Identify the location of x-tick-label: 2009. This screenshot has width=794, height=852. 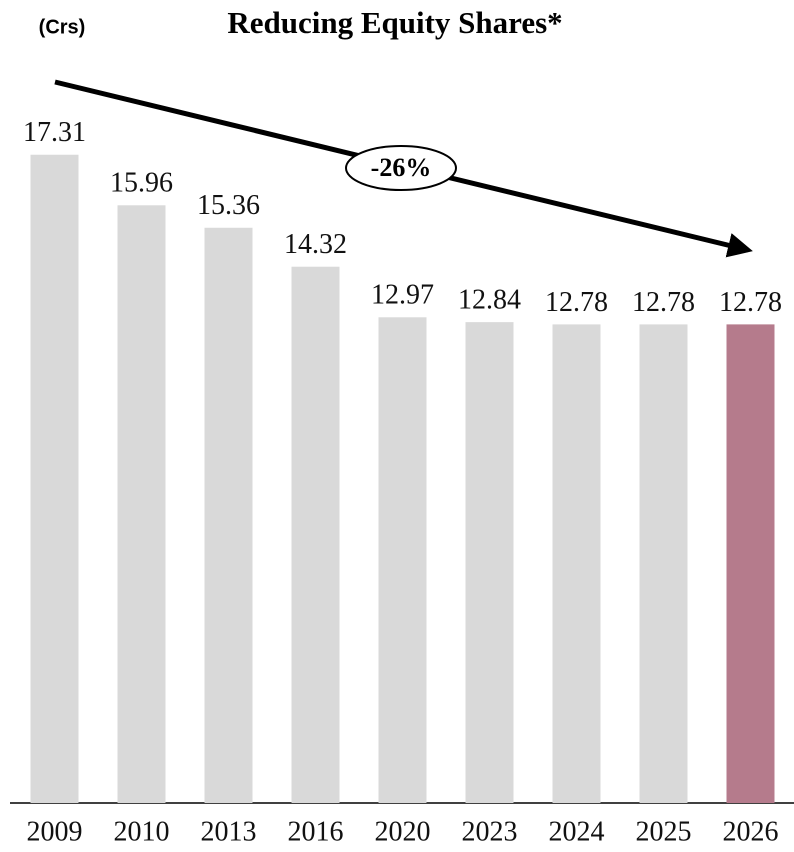
(55, 831).